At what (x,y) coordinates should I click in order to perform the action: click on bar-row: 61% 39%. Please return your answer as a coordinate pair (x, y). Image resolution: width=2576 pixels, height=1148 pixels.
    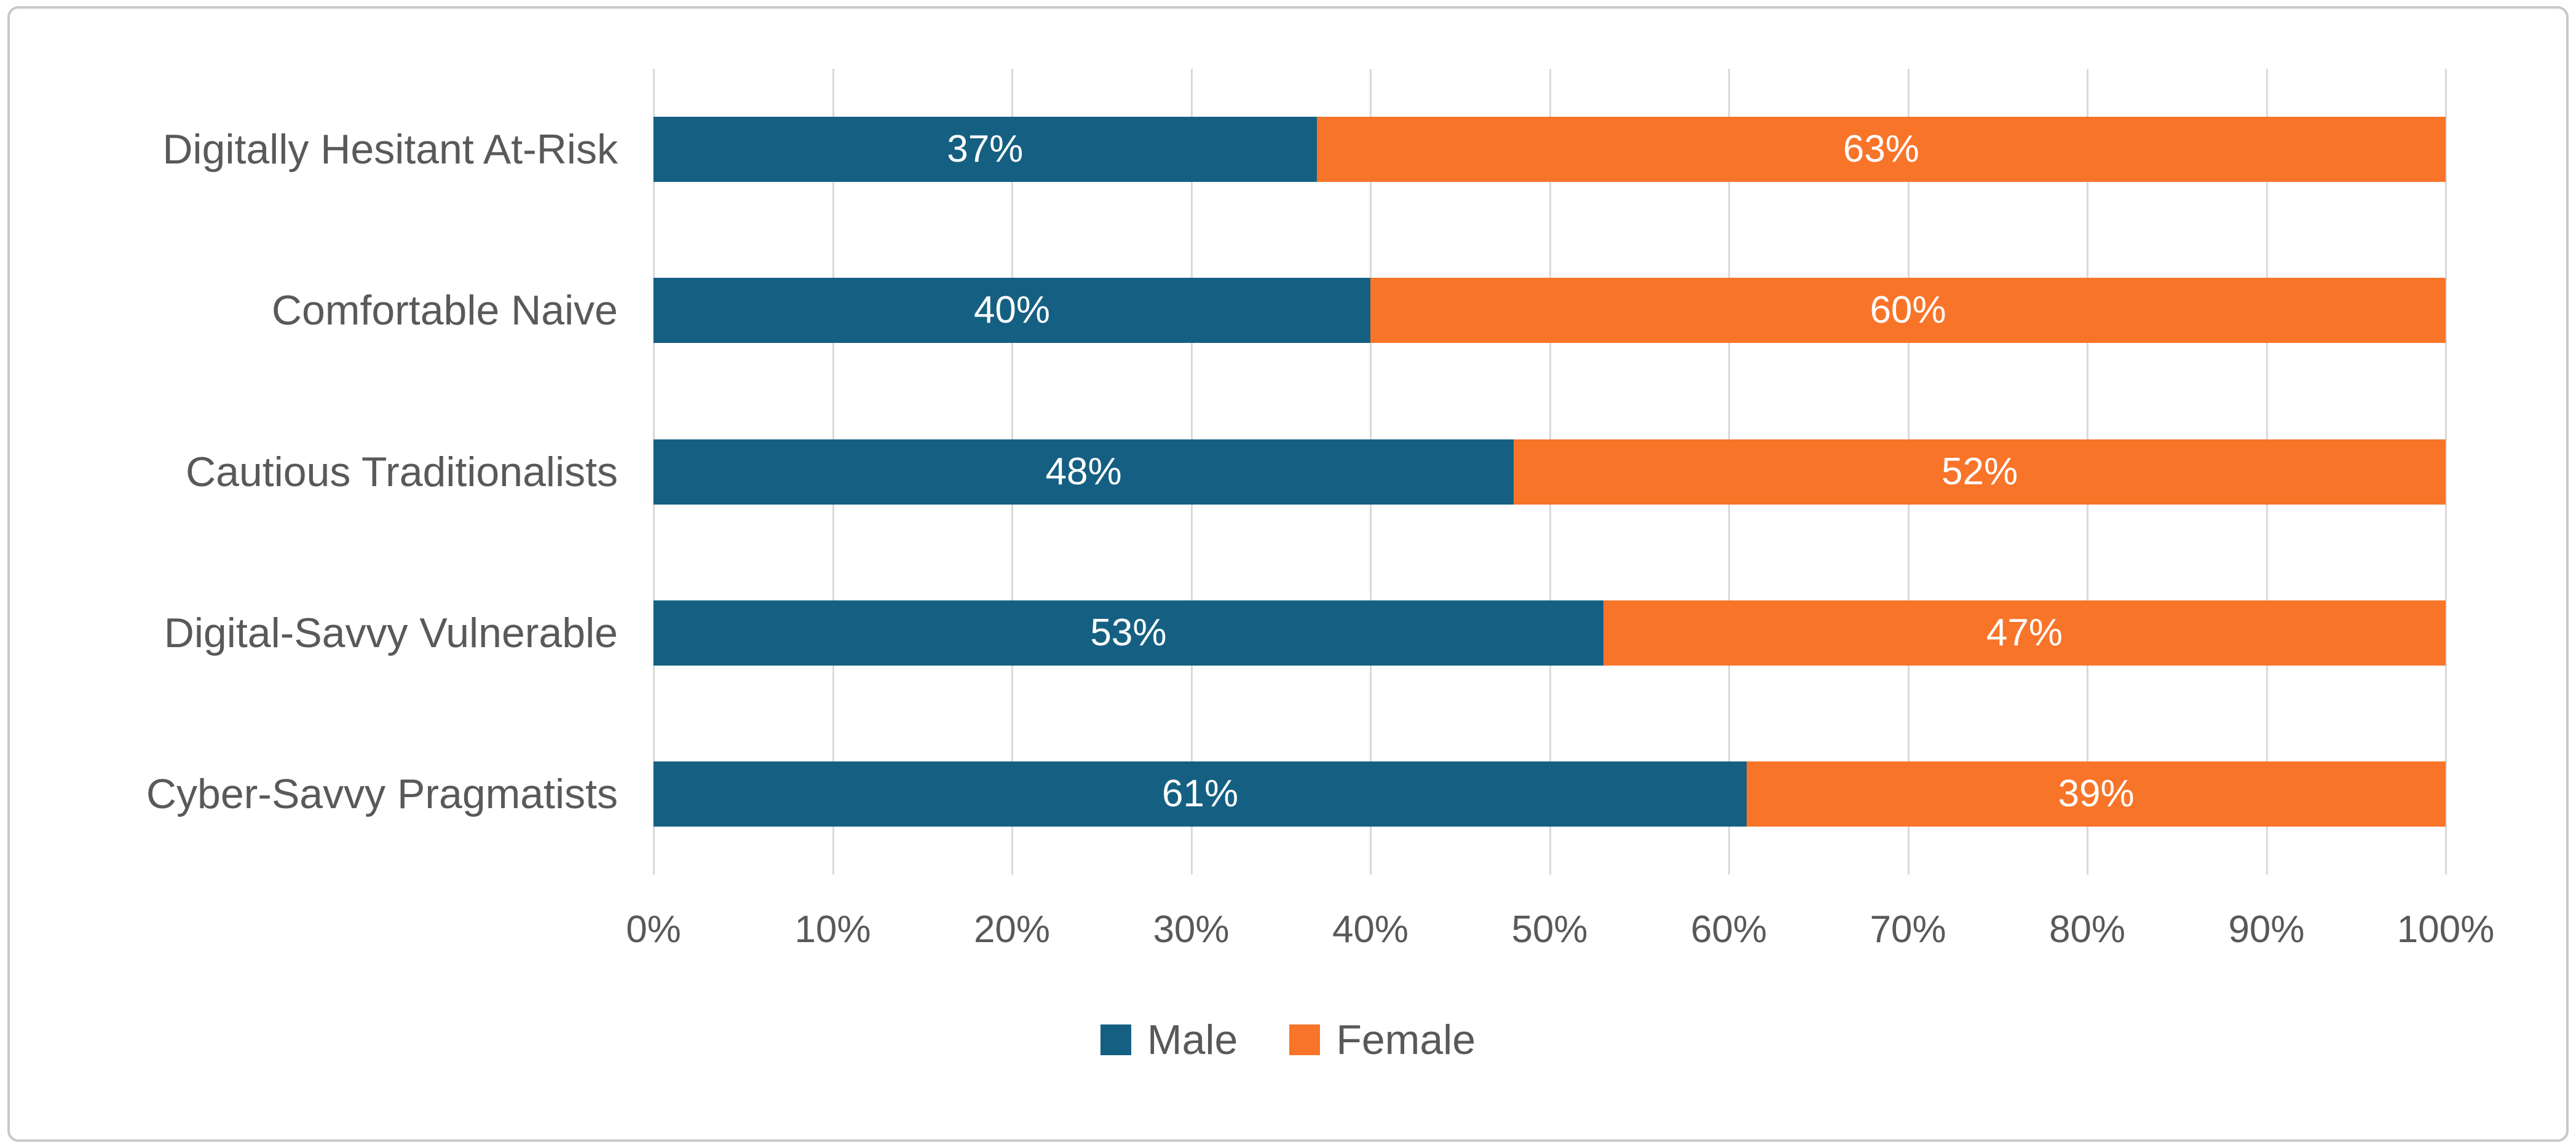
    Looking at the image, I should click on (1550, 794).